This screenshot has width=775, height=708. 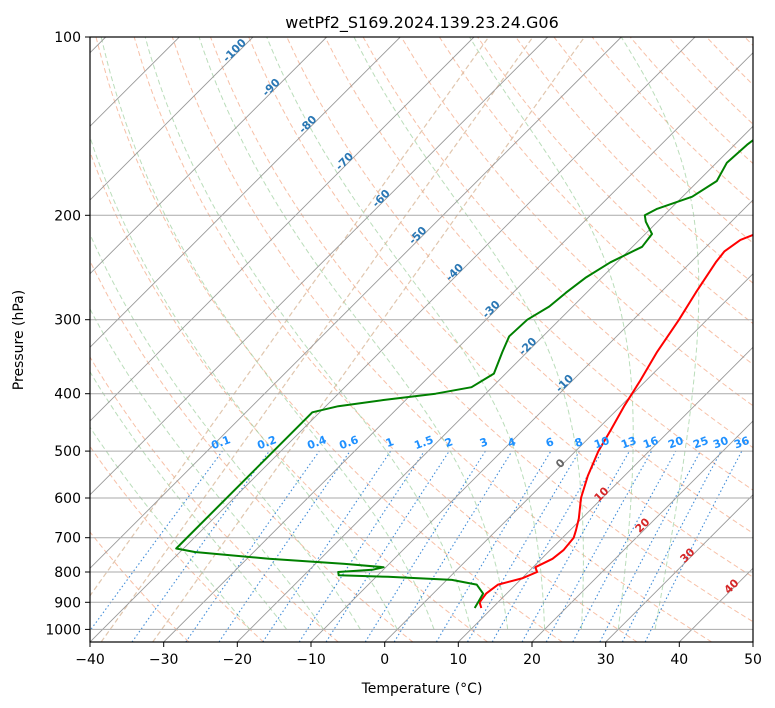 What do you see at coordinates (390, 442) in the screenshot?
I see `mixing-ratio-label: 1` at bounding box center [390, 442].